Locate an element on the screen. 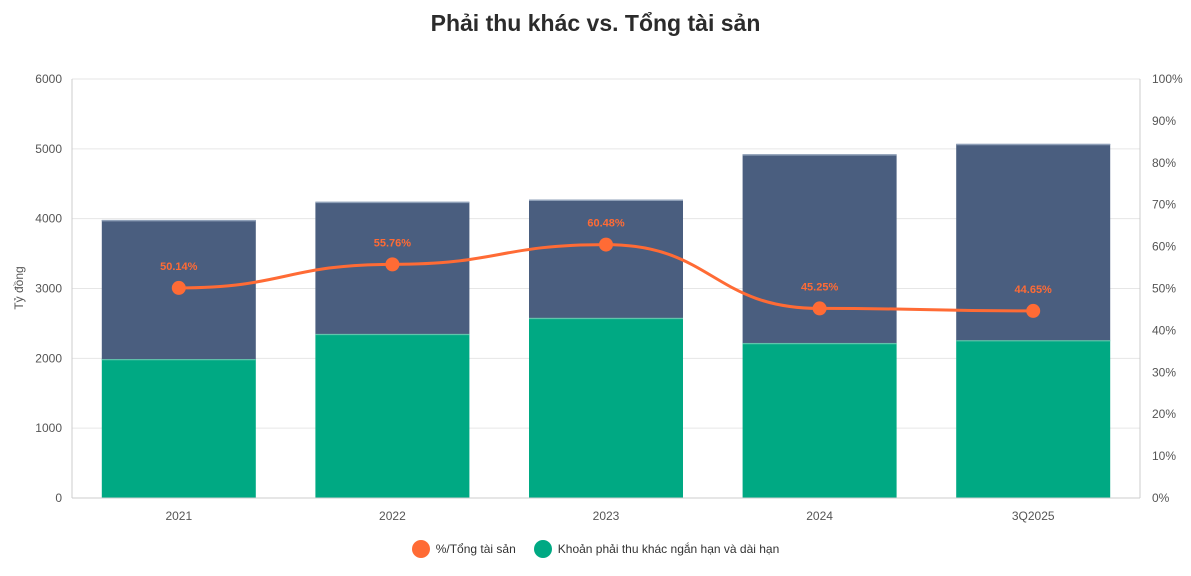  y-tick-label: 1000 is located at coordinates (48, 428).